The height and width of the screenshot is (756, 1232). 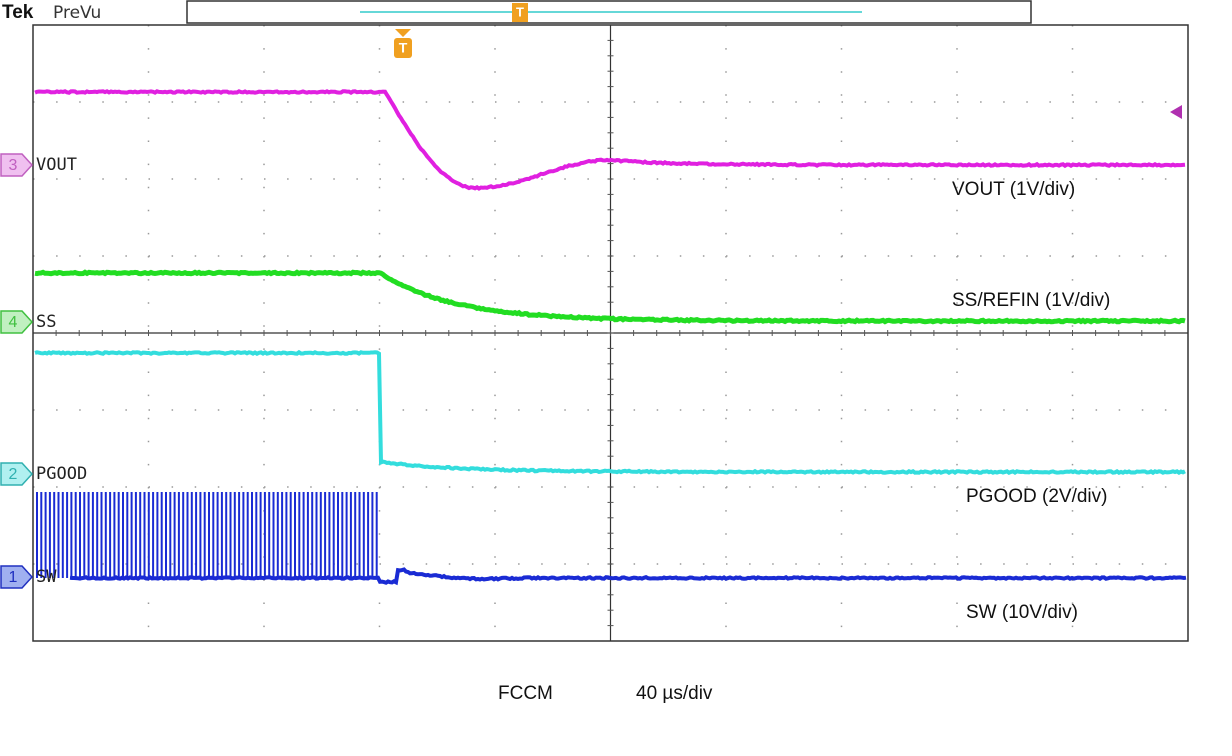 I want to click on channel-number: 1, so click(x=13, y=577).